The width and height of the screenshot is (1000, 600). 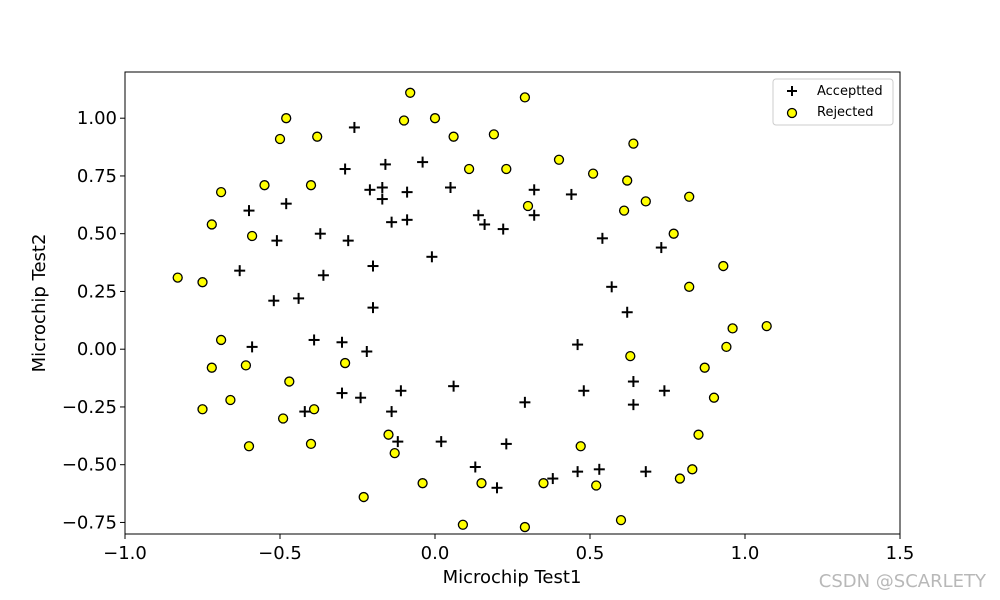 I want to click on x-axis-title: Microchip Test1, so click(x=512, y=577).